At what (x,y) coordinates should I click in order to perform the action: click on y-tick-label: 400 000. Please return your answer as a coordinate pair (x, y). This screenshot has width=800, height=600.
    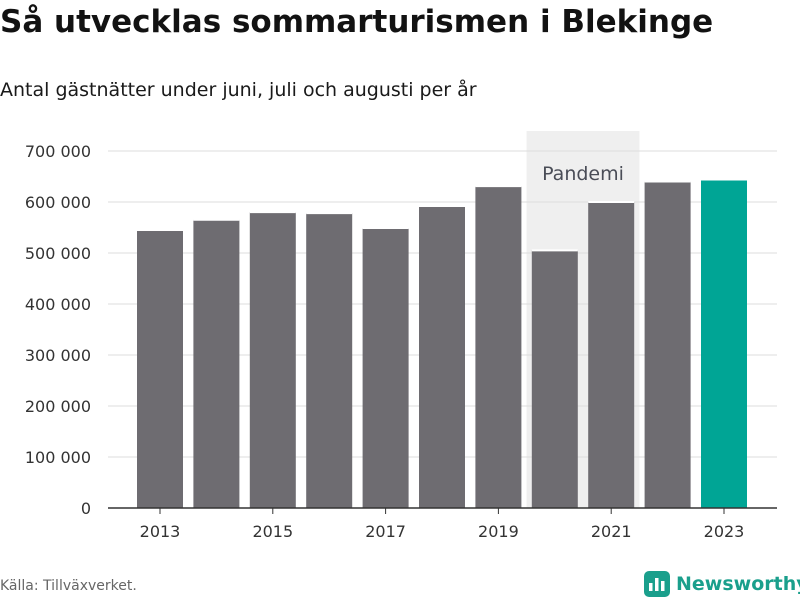
    Looking at the image, I should click on (58, 304).